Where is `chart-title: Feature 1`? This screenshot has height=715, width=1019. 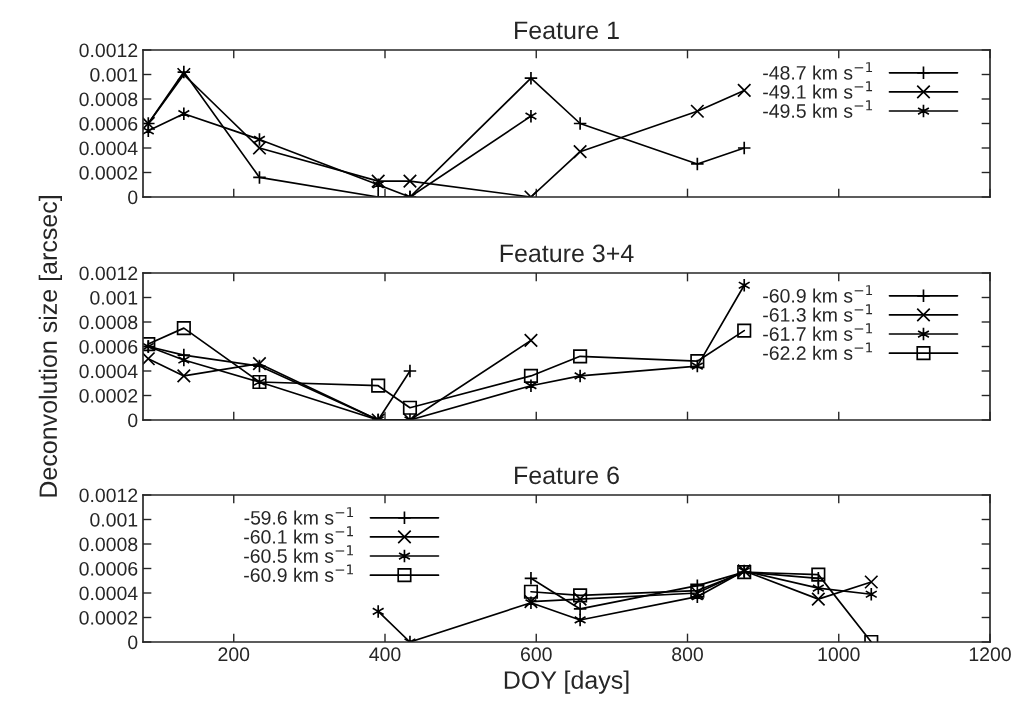 chart-title: Feature 1 is located at coordinates (567, 30).